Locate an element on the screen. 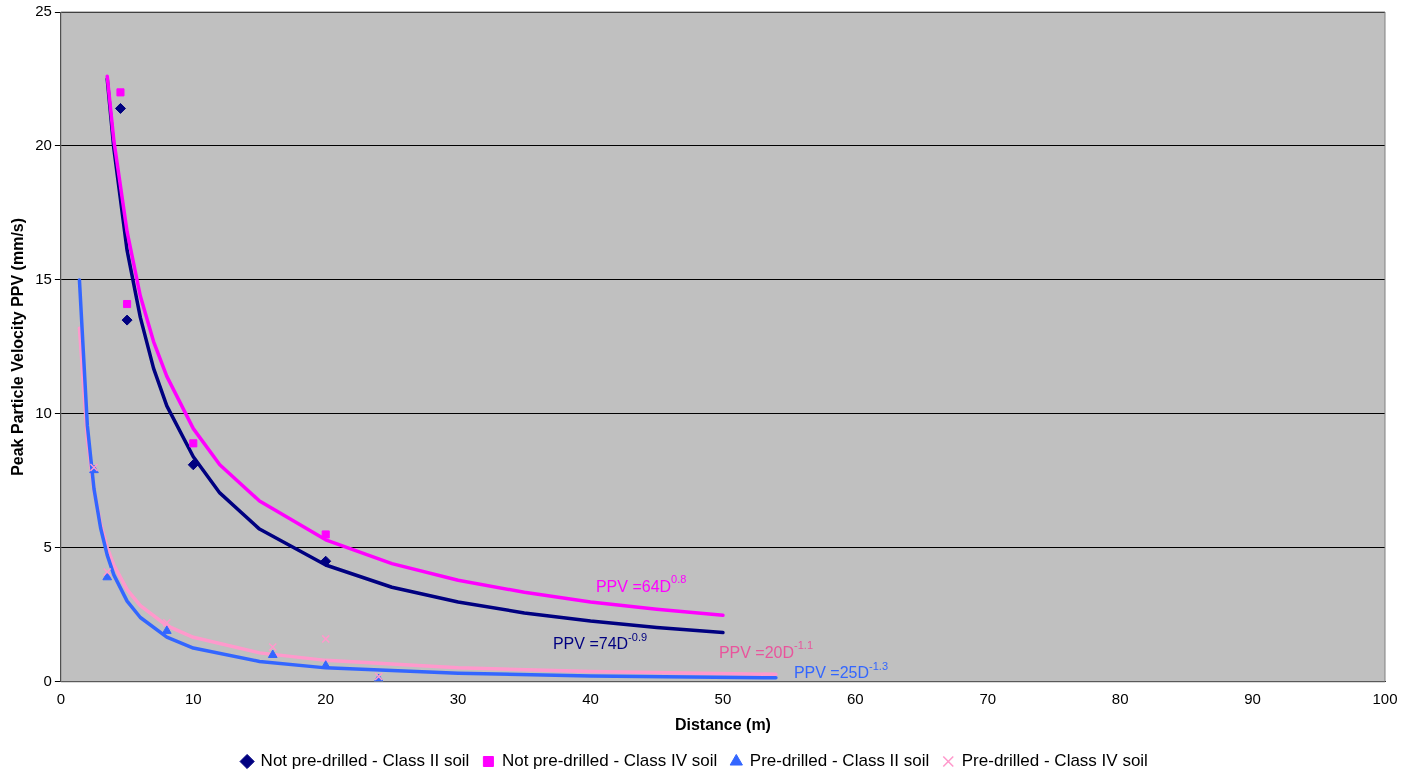 The height and width of the screenshot is (780, 1405). y-tick-label: 15 is located at coordinates (43, 279).